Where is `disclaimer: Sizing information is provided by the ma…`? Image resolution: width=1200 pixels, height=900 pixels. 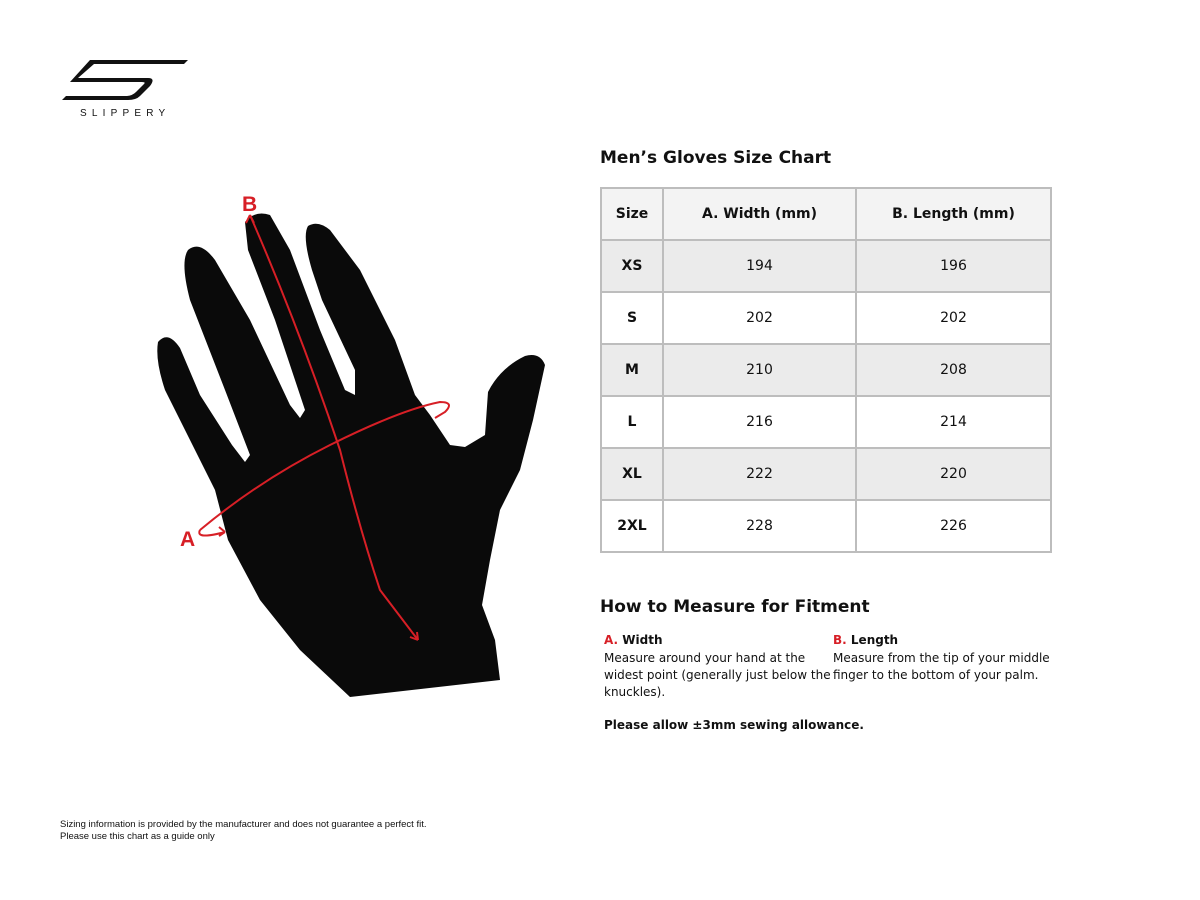 disclaimer: Sizing information is provided by the ma… is located at coordinates (243, 830).